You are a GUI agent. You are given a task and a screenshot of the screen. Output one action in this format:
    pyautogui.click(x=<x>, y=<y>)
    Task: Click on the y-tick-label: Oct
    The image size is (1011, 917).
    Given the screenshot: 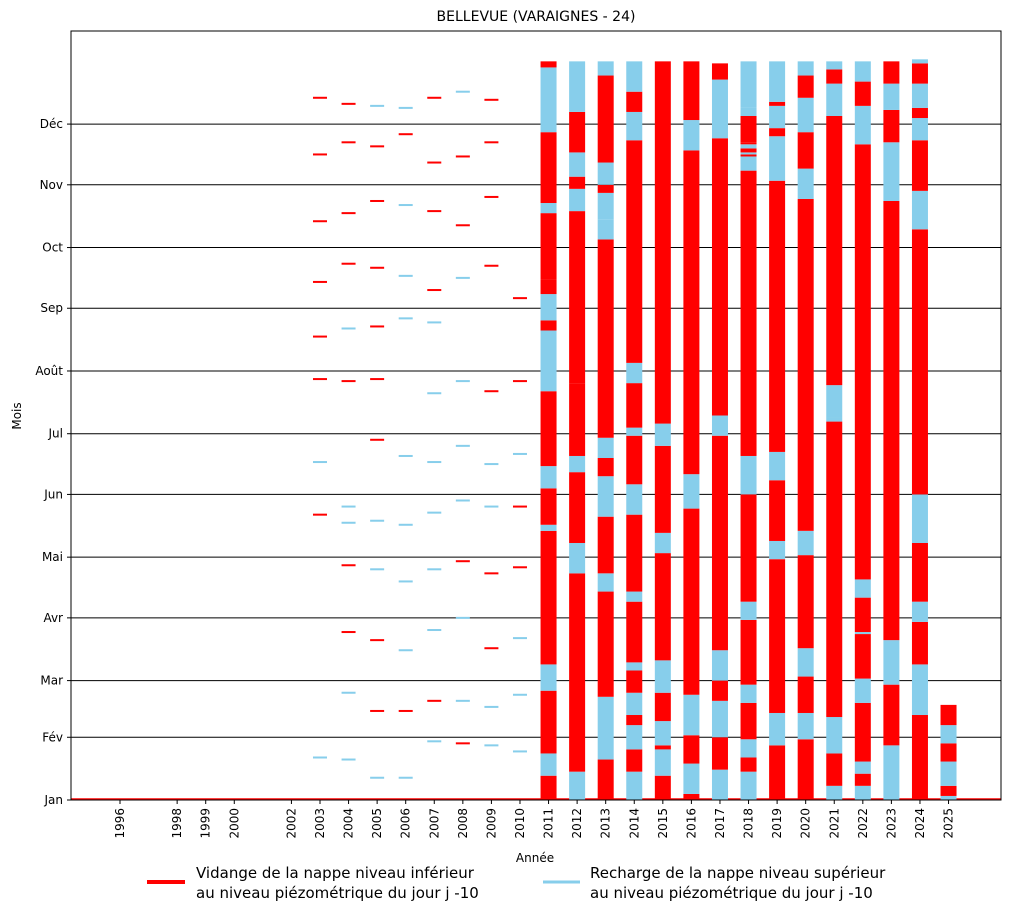 What is the action you would take?
    pyautogui.click(x=52, y=248)
    